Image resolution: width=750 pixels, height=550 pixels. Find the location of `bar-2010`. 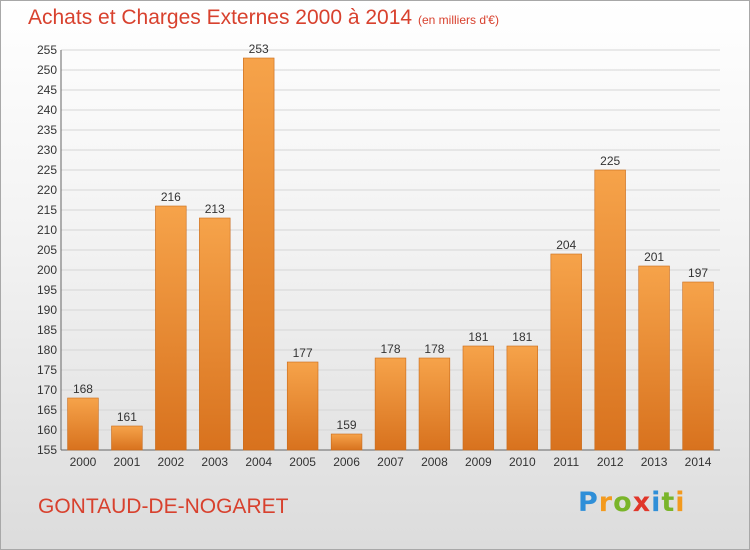

bar-2010 is located at coordinates (522, 398).